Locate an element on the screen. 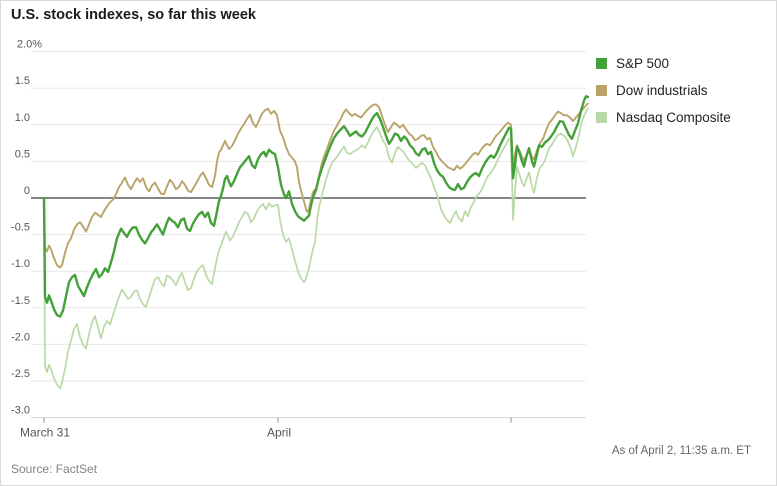  legend: S&P 500 Dow industrials Nasdaq Composite is located at coordinates (663, 90).